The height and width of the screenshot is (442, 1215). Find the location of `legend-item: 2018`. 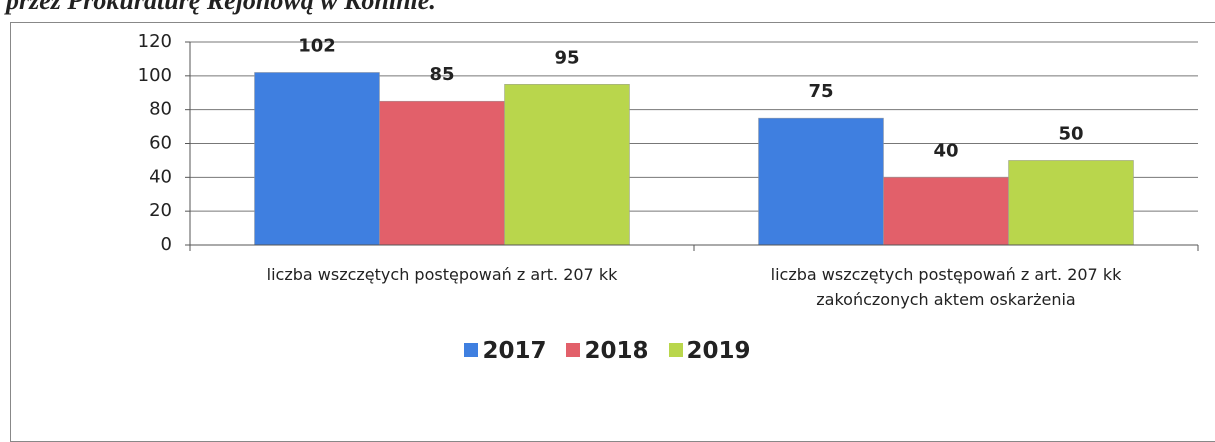

legend-item: 2018 is located at coordinates (607, 351).